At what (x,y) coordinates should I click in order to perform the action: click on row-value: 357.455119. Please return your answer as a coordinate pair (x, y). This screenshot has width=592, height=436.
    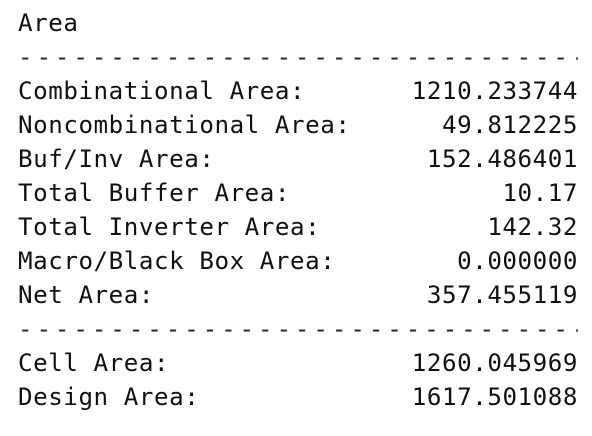
    Looking at the image, I should click on (502, 295).